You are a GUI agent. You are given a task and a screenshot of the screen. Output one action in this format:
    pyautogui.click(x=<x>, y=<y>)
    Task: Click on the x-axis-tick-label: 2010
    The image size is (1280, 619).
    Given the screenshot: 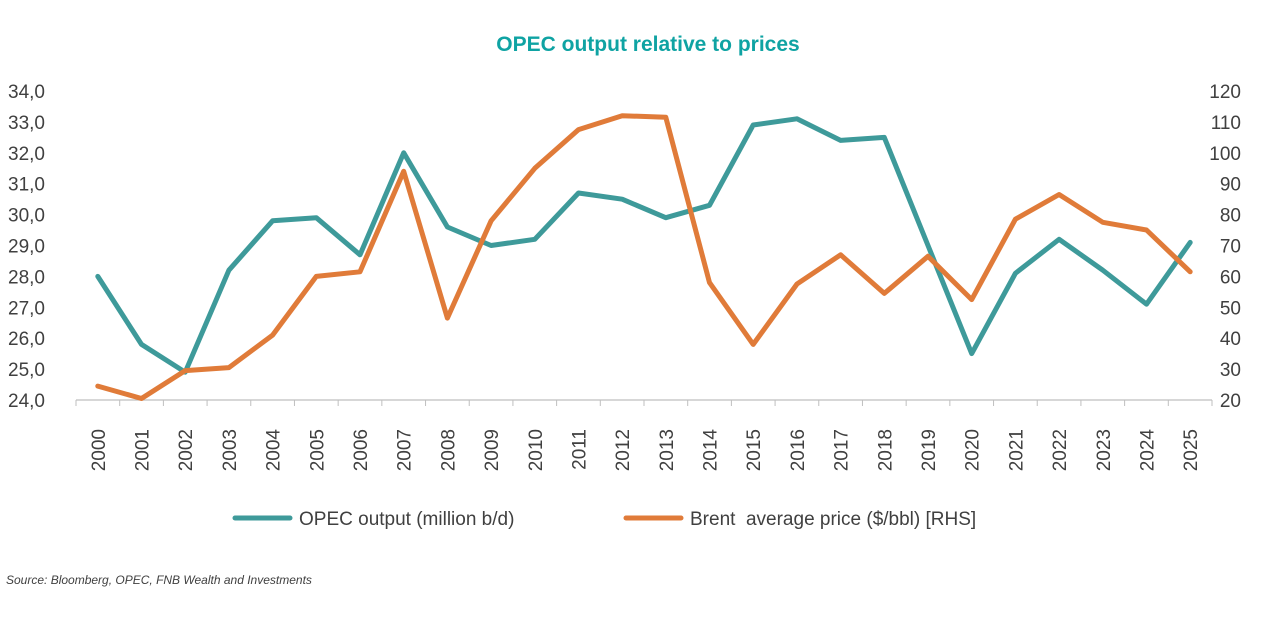 What is the action you would take?
    pyautogui.click(x=536, y=450)
    